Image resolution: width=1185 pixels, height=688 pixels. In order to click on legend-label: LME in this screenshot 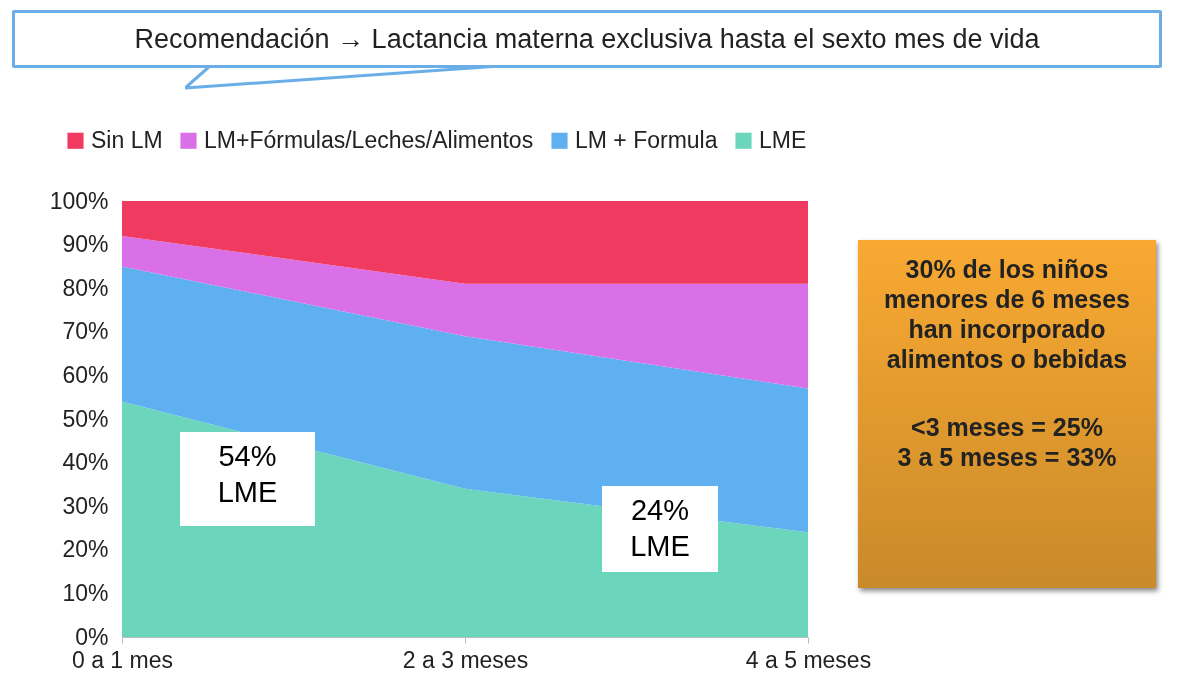, I will do `click(783, 139)`.